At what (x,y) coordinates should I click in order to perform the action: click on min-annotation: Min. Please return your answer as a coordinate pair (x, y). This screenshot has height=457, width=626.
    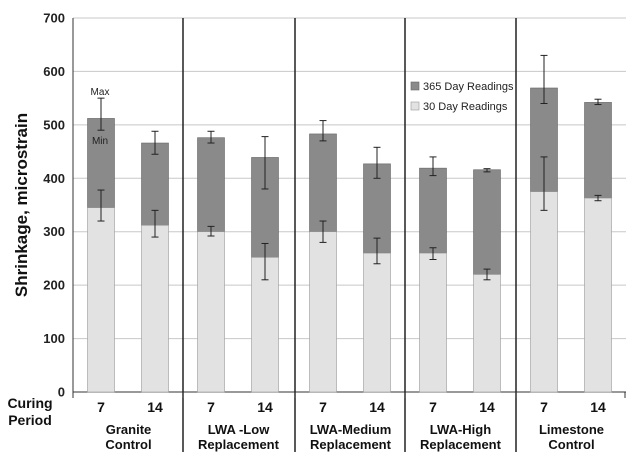
    Looking at the image, I should click on (100, 141).